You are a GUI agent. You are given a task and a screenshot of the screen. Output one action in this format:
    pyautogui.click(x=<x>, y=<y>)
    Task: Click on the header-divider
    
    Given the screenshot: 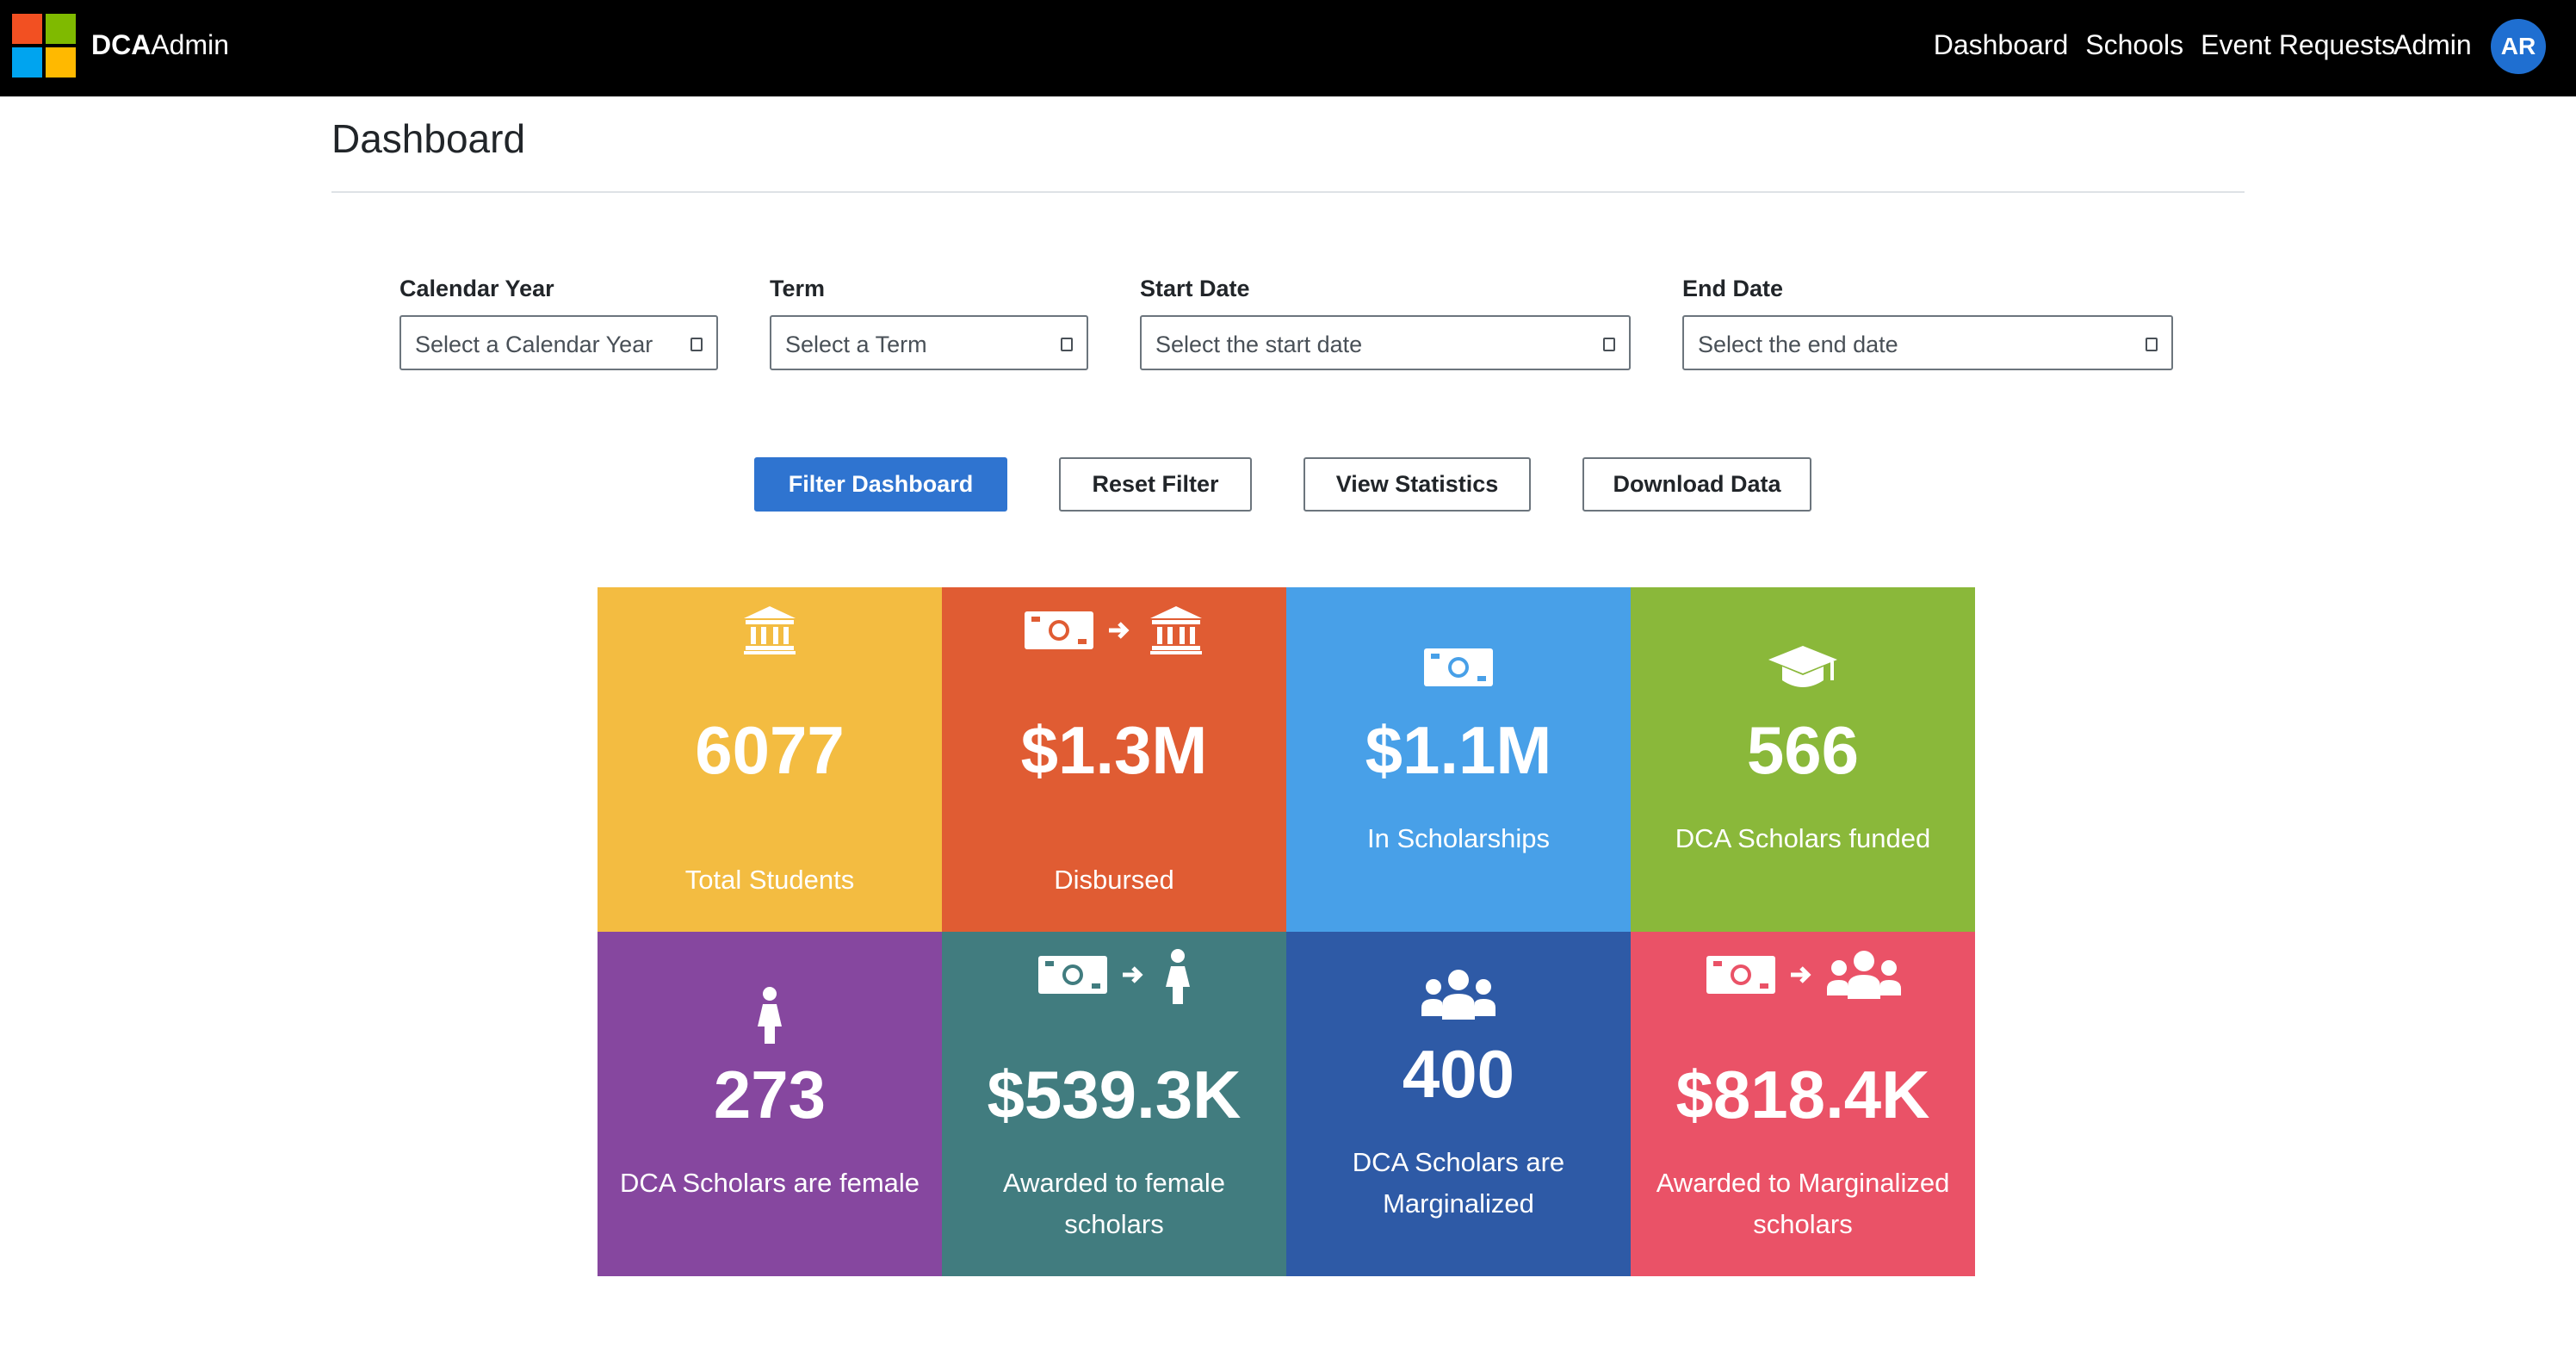 What is the action you would take?
    pyautogui.click(x=1288, y=192)
    